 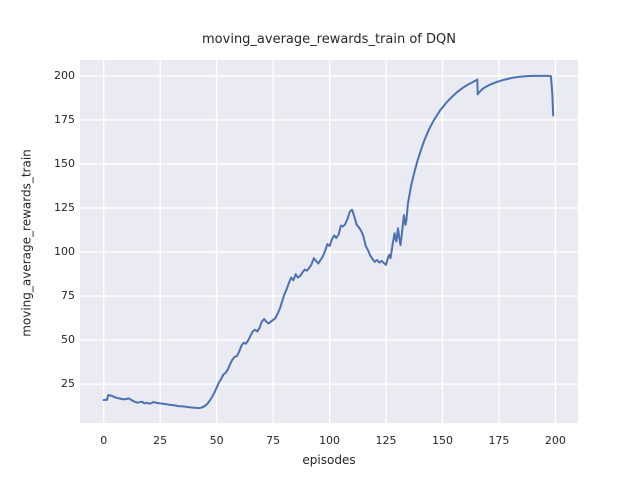 I want to click on x-tick-label: 200, so click(x=555, y=440).